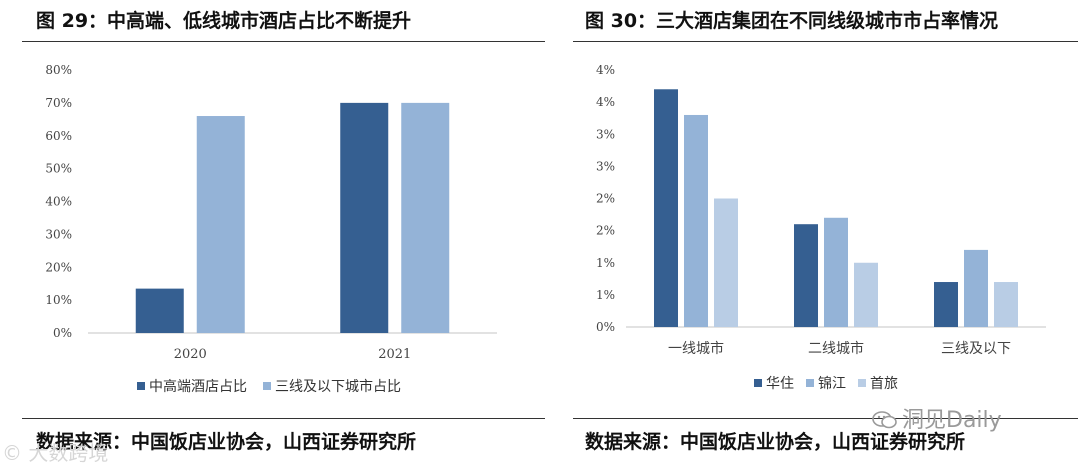  Describe the element at coordinates (976, 349) in the screenshot. I see `x-category-label: 三线及以下` at that location.